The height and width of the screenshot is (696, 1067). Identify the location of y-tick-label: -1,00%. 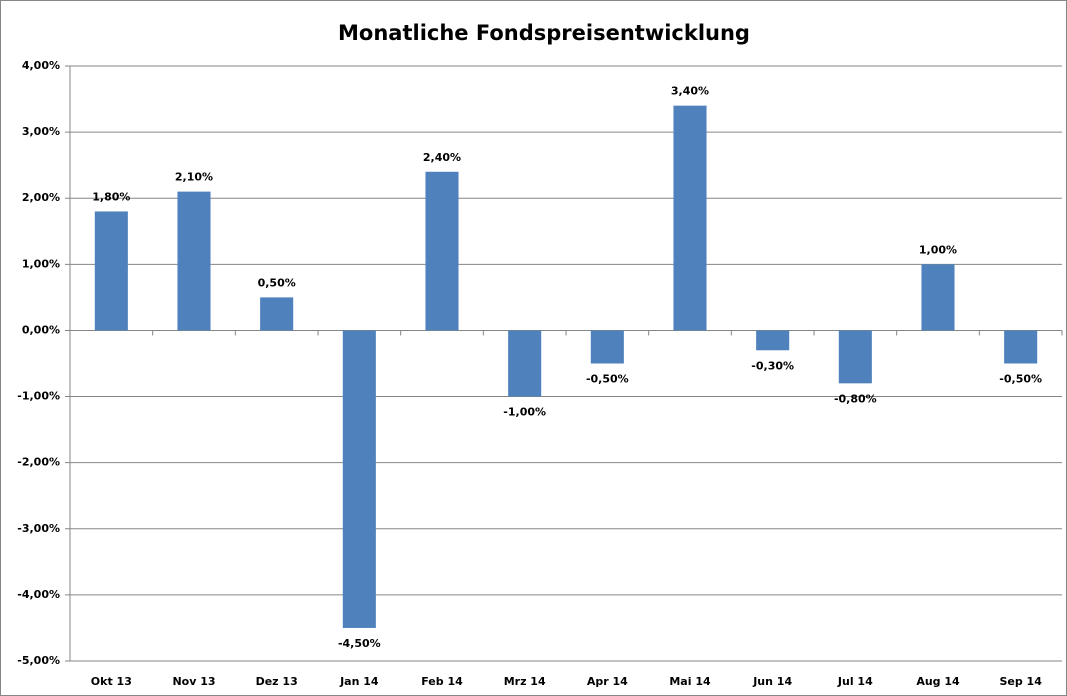
(38, 396).